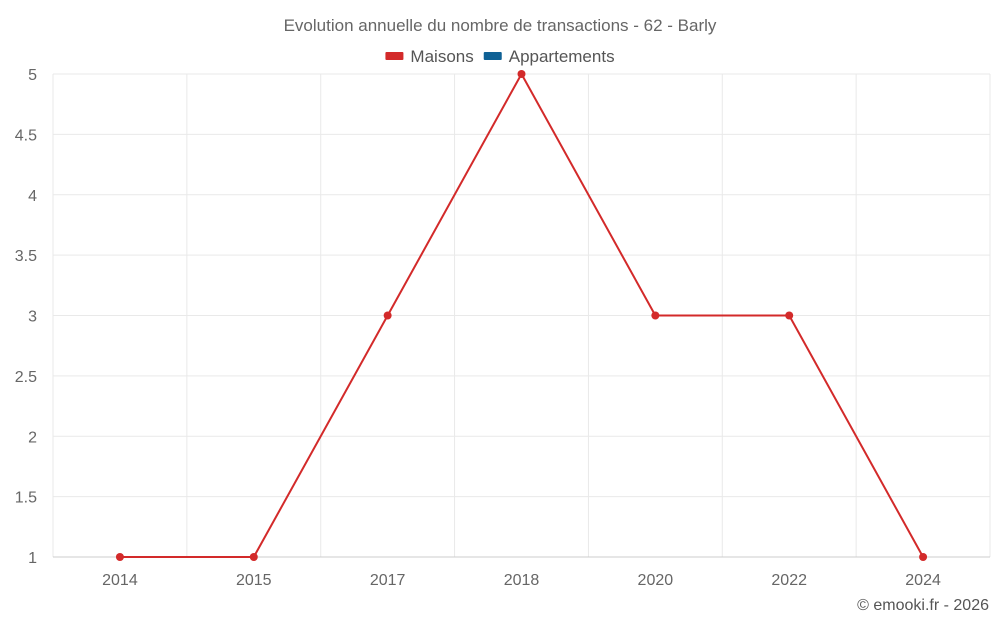 The image size is (1000, 630). Describe the element at coordinates (923, 557) in the screenshot. I see `data-point-maisons-2024` at that location.